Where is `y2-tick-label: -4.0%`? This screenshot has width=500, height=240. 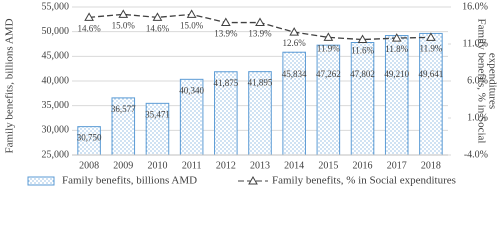 y2-tick-label: -4.0% is located at coordinates (476, 154).